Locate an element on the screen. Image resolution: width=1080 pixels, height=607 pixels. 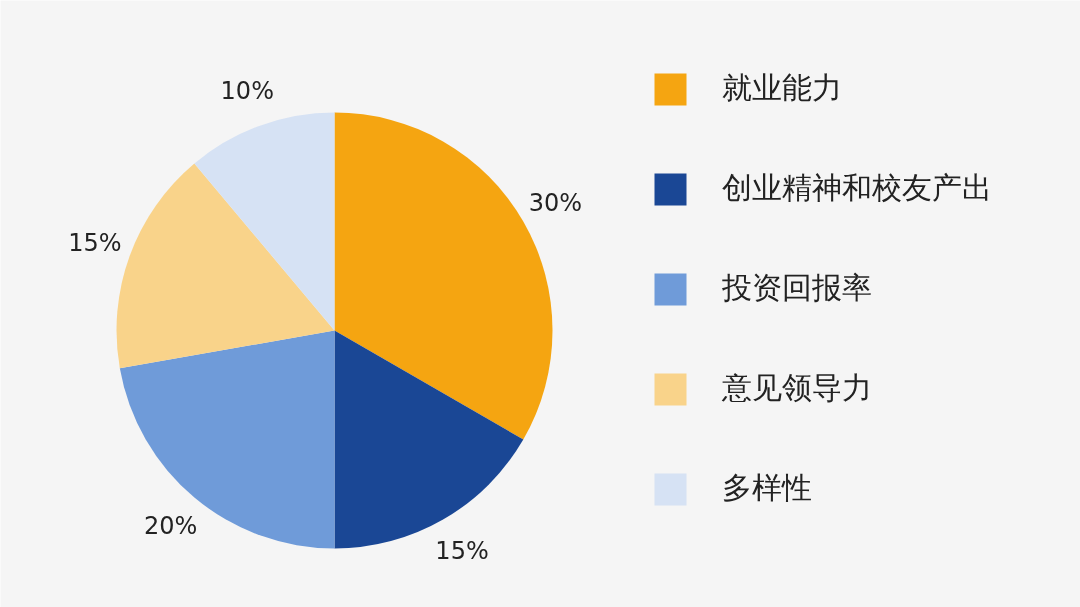
data-label: 30% is located at coordinates (555, 202).